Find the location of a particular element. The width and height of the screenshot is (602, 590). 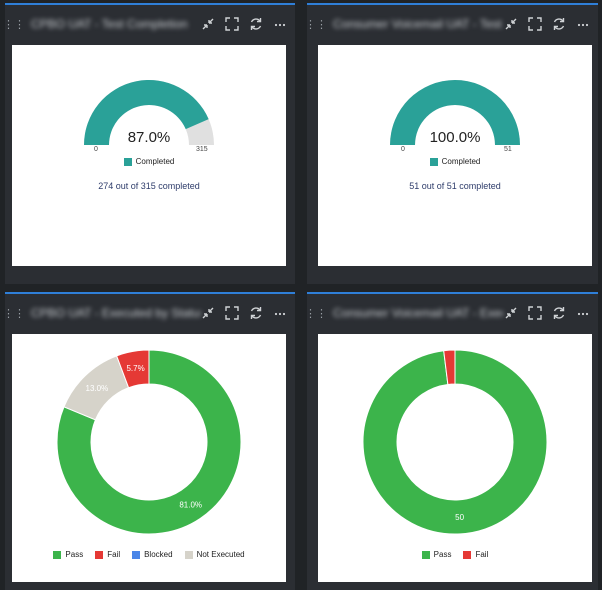

donut-data-label: 50 is located at coordinates (459, 517).